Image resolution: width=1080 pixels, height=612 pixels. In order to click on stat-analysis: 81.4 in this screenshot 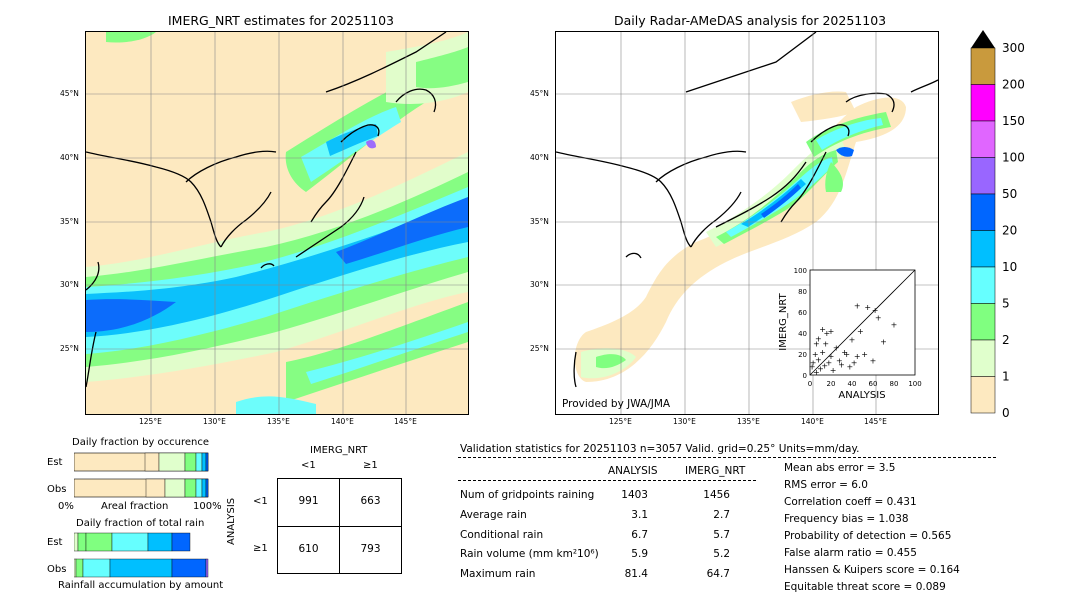, I will do `click(636, 574)`.